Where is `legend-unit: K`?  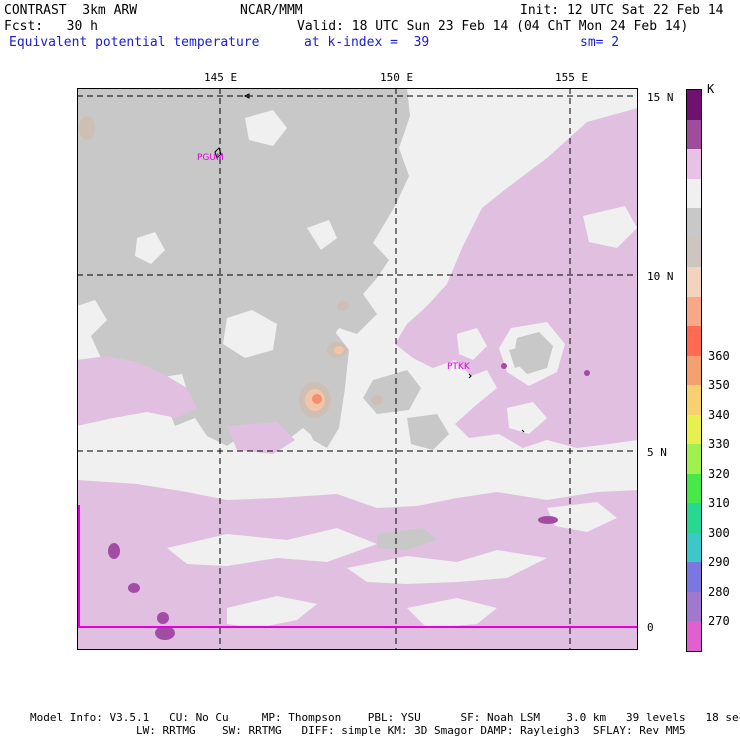 legend-unit: K is located at coordinates (711, 89).